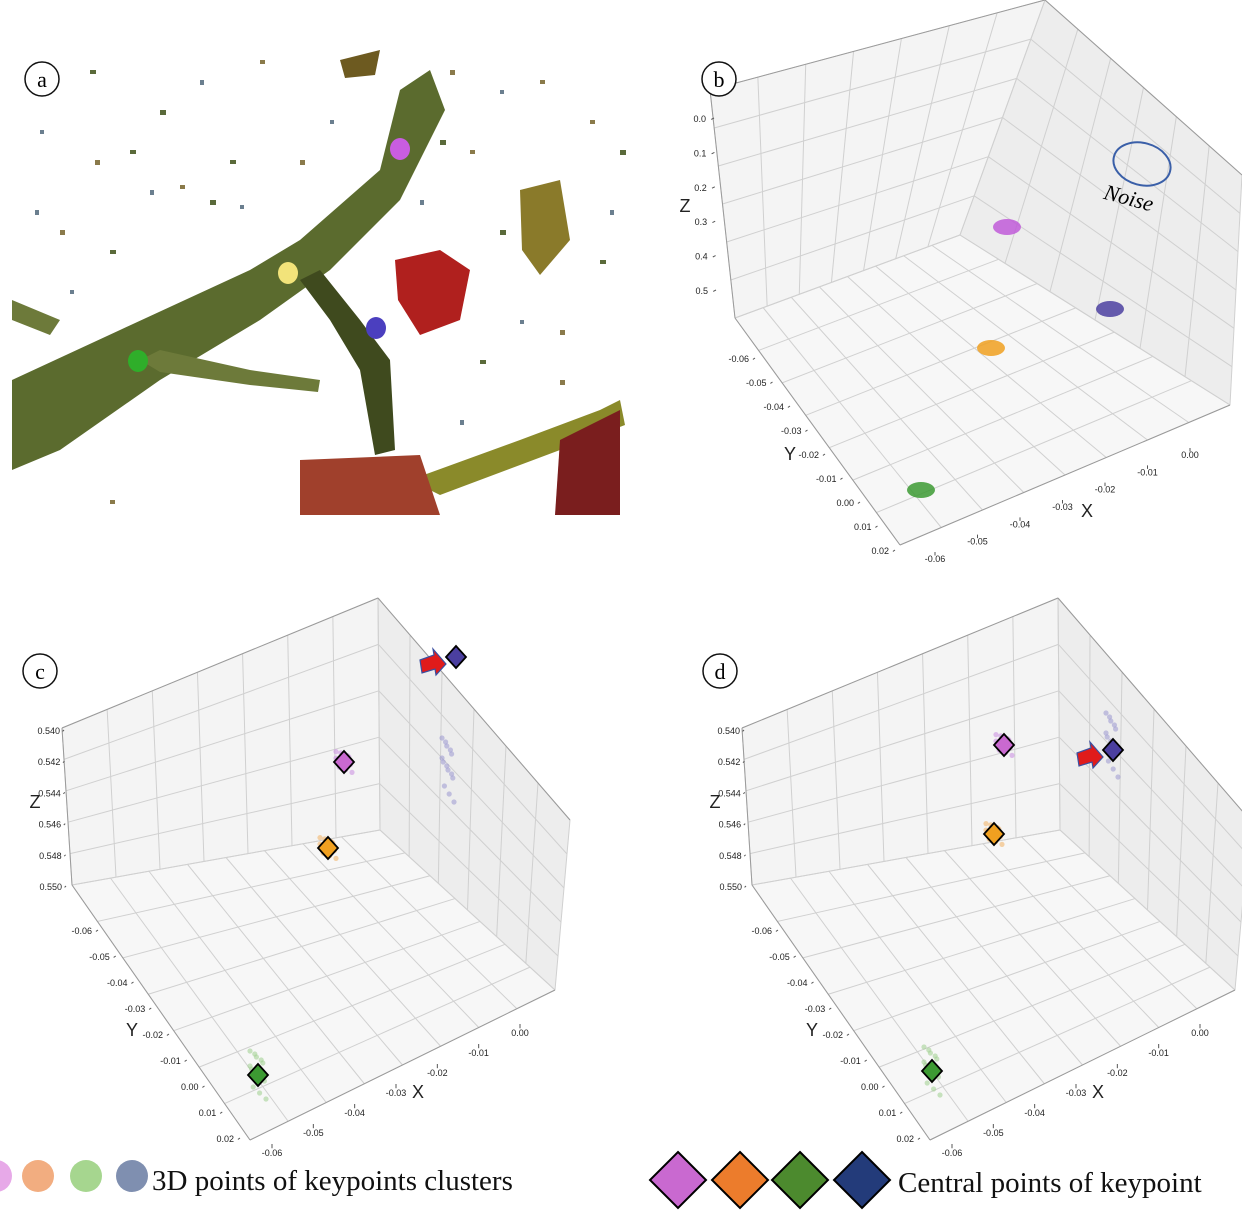 This screenshot has height=1212, width=1242. Describe the element at coordinates (1020, 524) in the screenshot. I see `x-tick-label: -0.04` at that location.